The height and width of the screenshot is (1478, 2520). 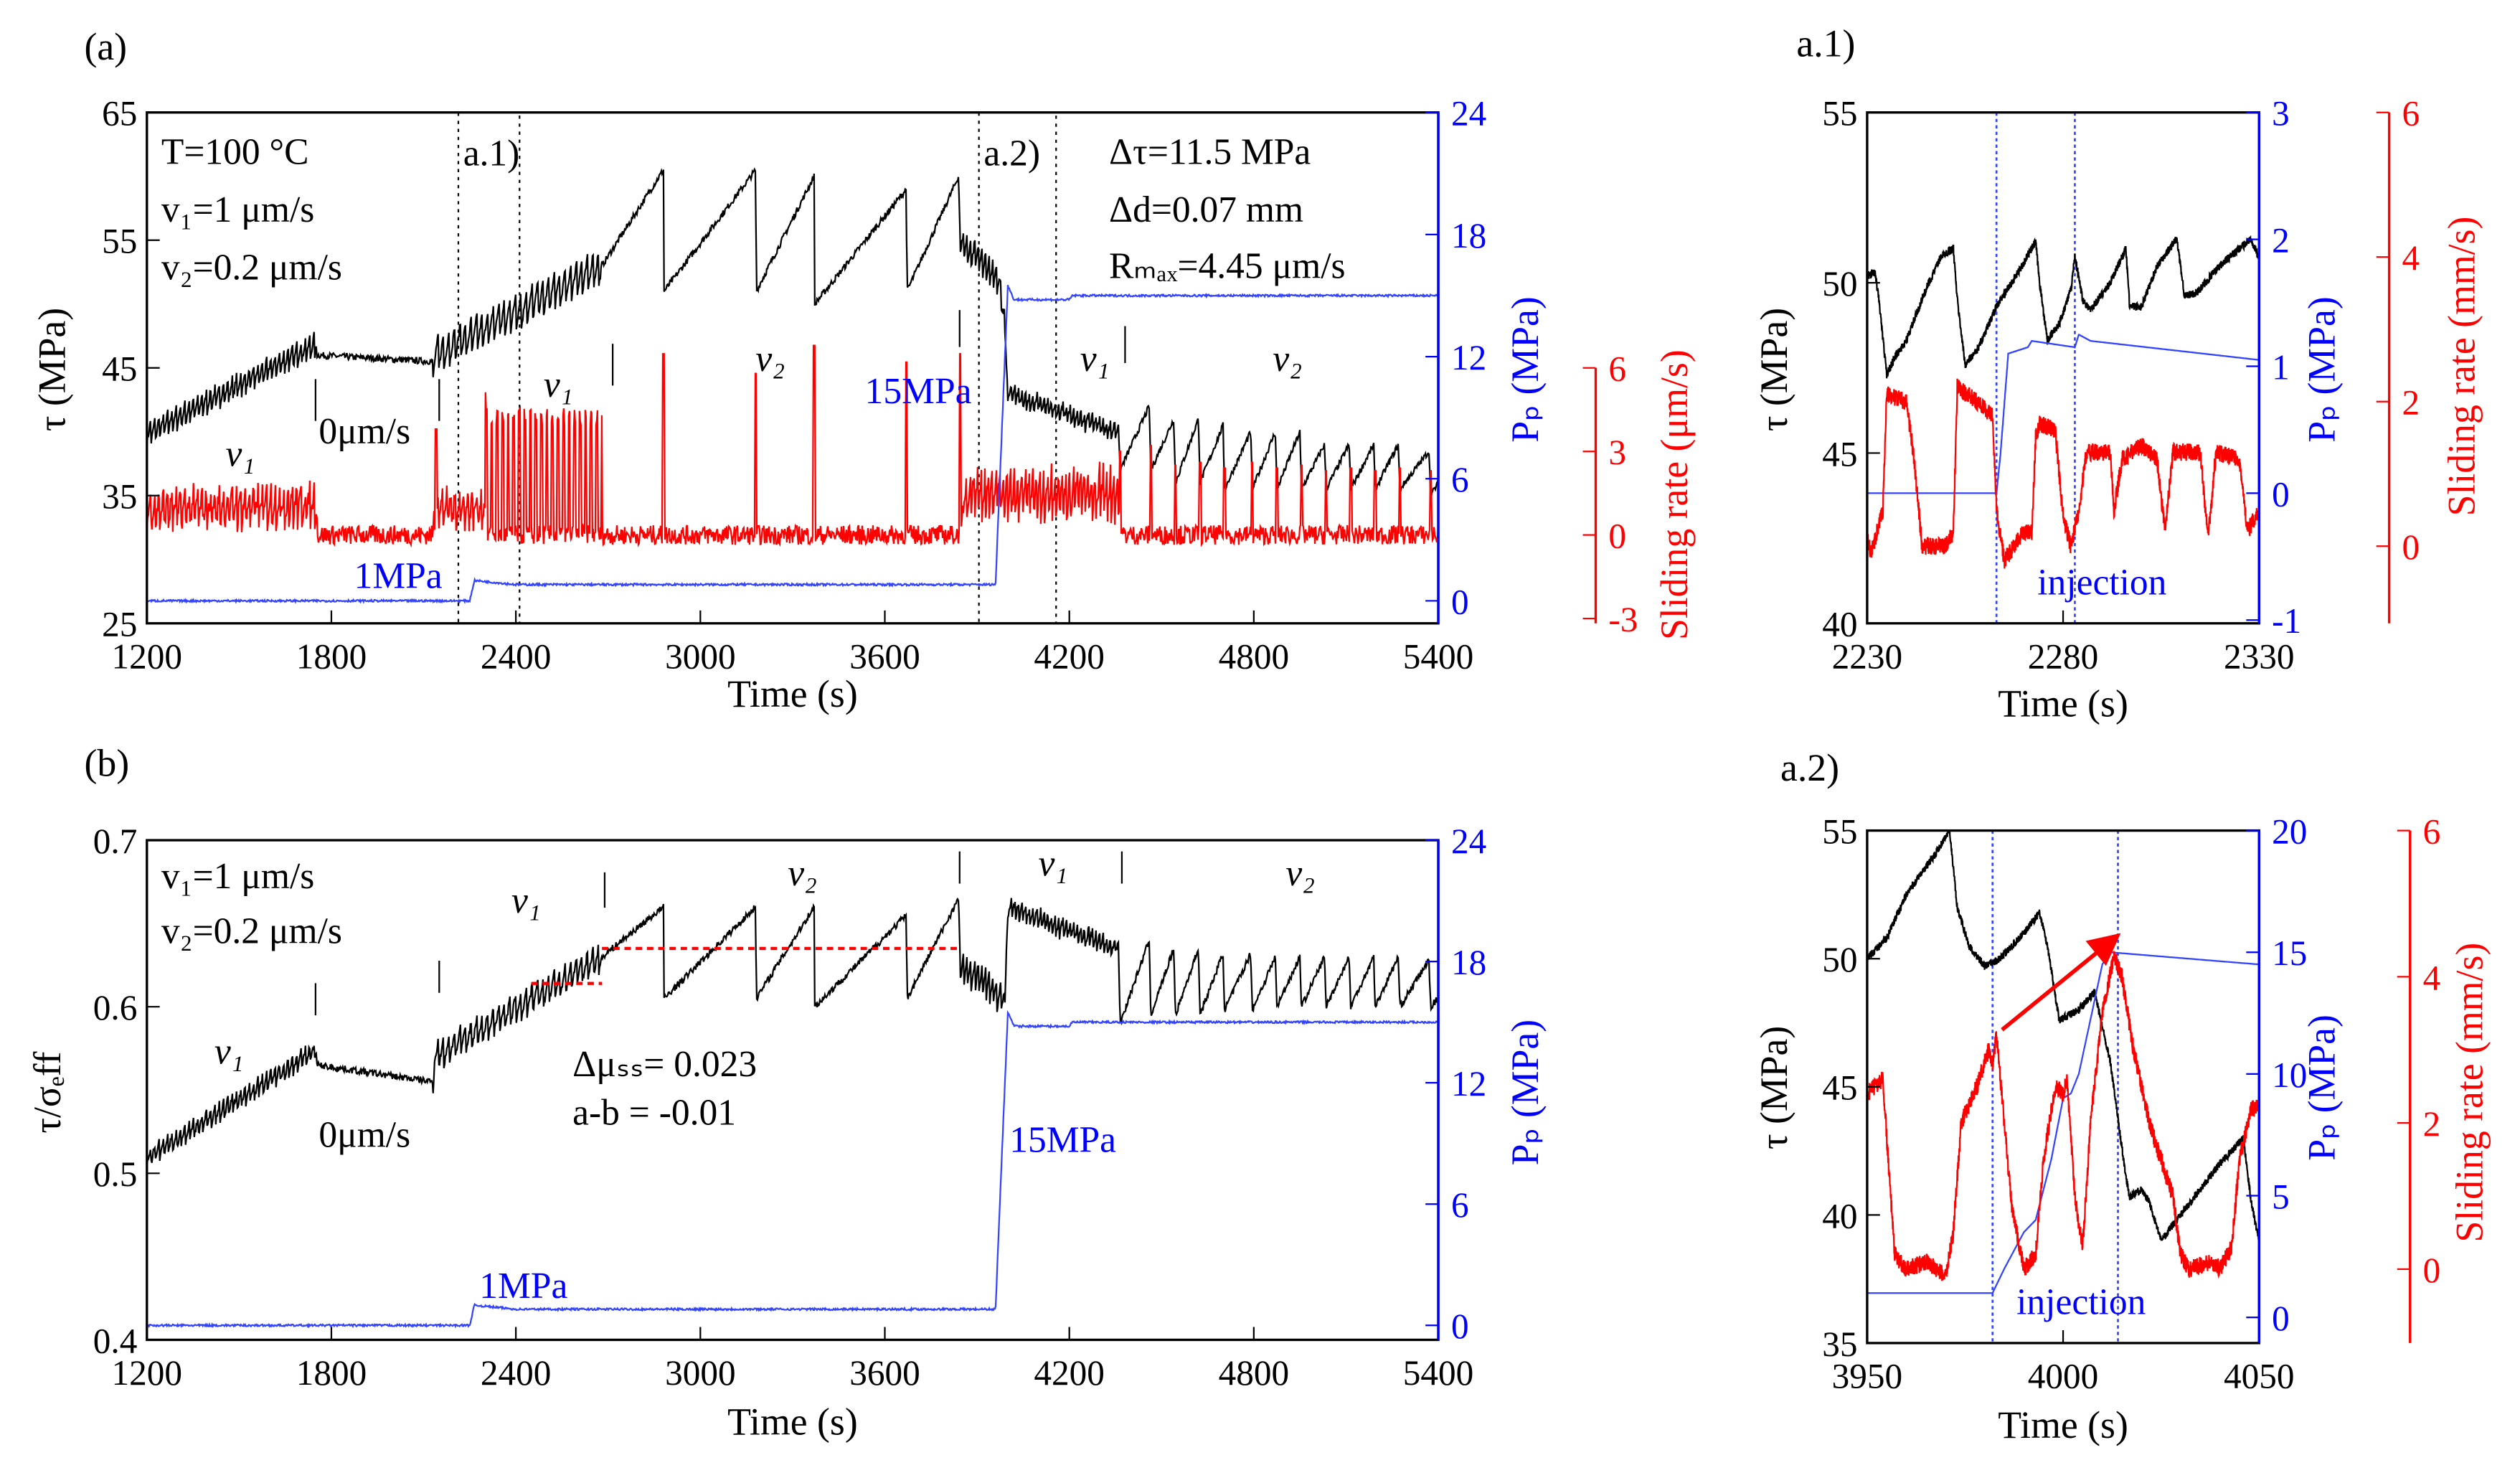 I want to click on right-tick-label: 5, so click(x=2281, y=1196).